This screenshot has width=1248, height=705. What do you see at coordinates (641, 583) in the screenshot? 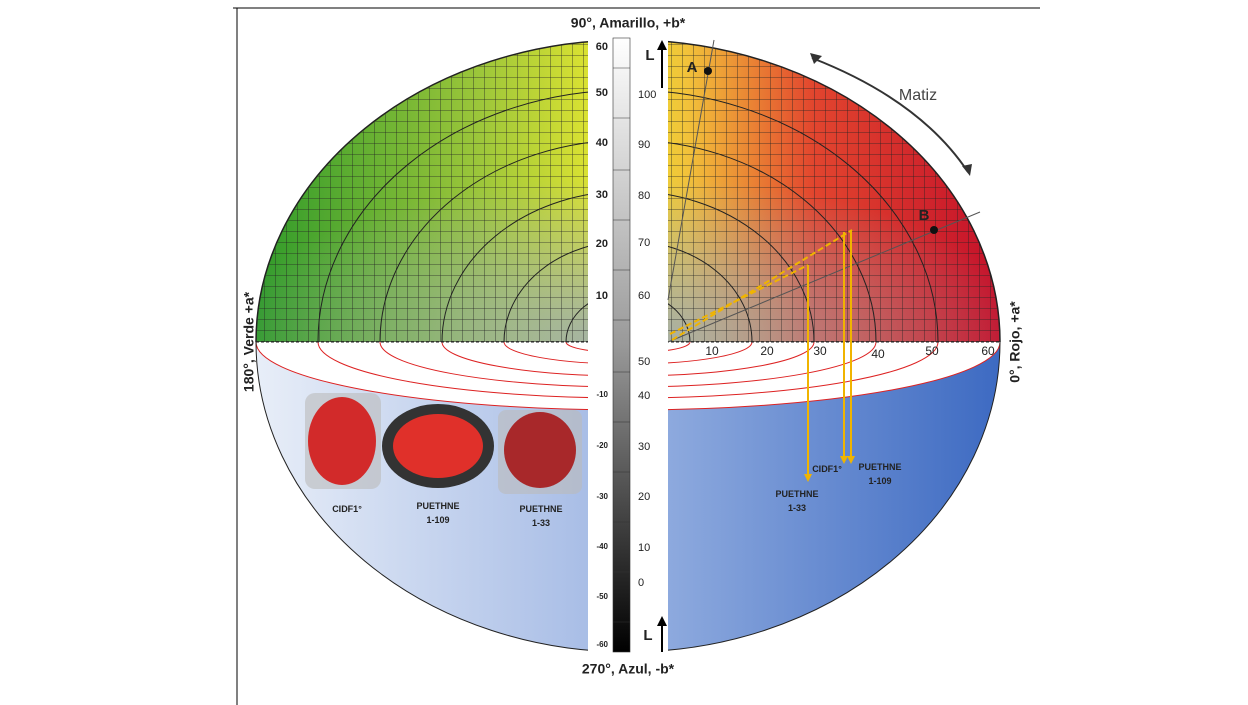
I see `l-scale-label: 0` at bounding box center [641, 583].